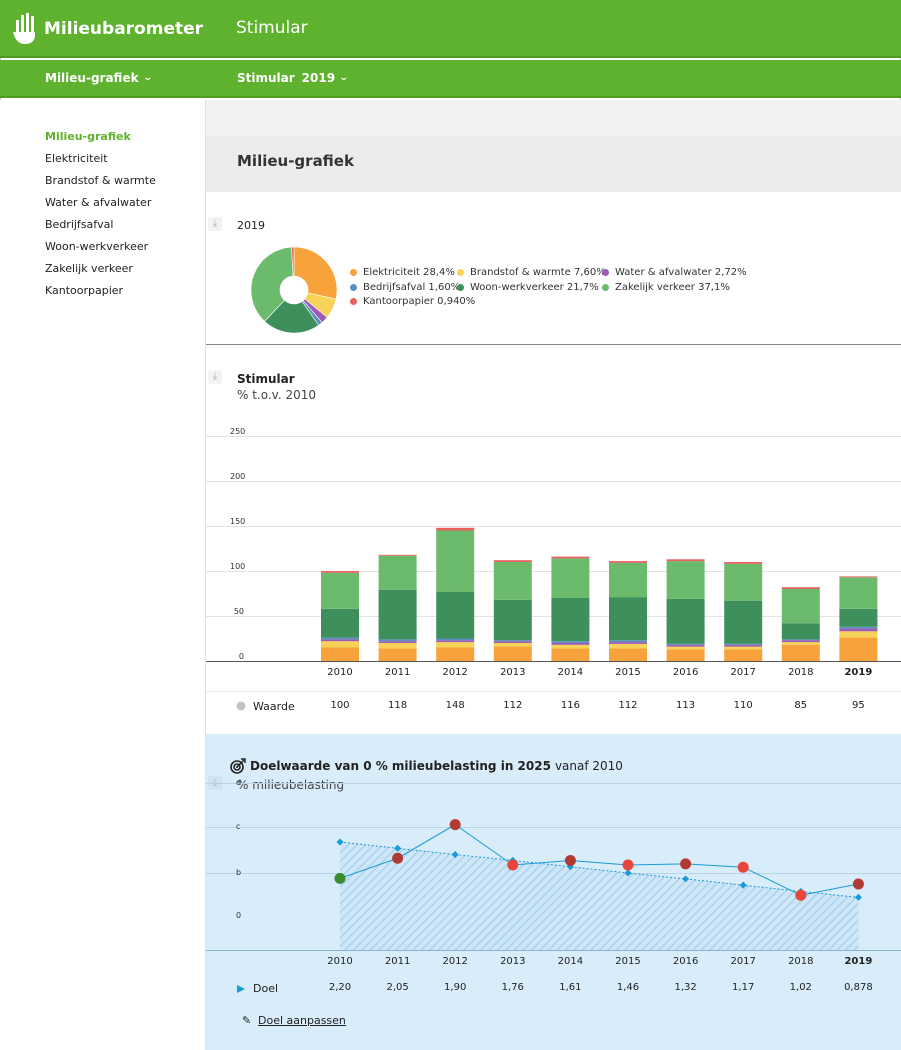 Image resolution: width=901 pixels, height=1050 pixels. Describe the element at coordinates (531, 272) in the screenshot. I see `pie-legend-item: Brandstof & warmte 7,60%` at that location.